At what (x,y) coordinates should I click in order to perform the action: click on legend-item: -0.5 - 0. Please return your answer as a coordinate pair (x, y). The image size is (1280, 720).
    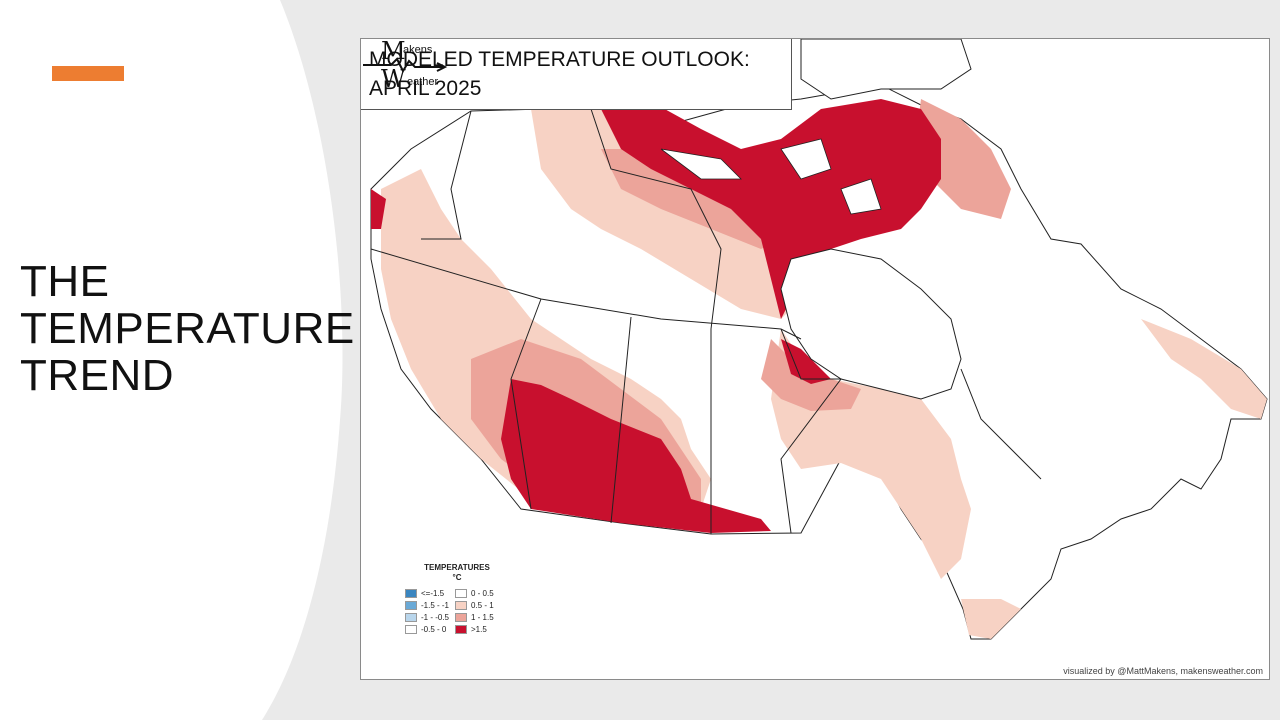
    Looking at the image, I should click on (430, 629).